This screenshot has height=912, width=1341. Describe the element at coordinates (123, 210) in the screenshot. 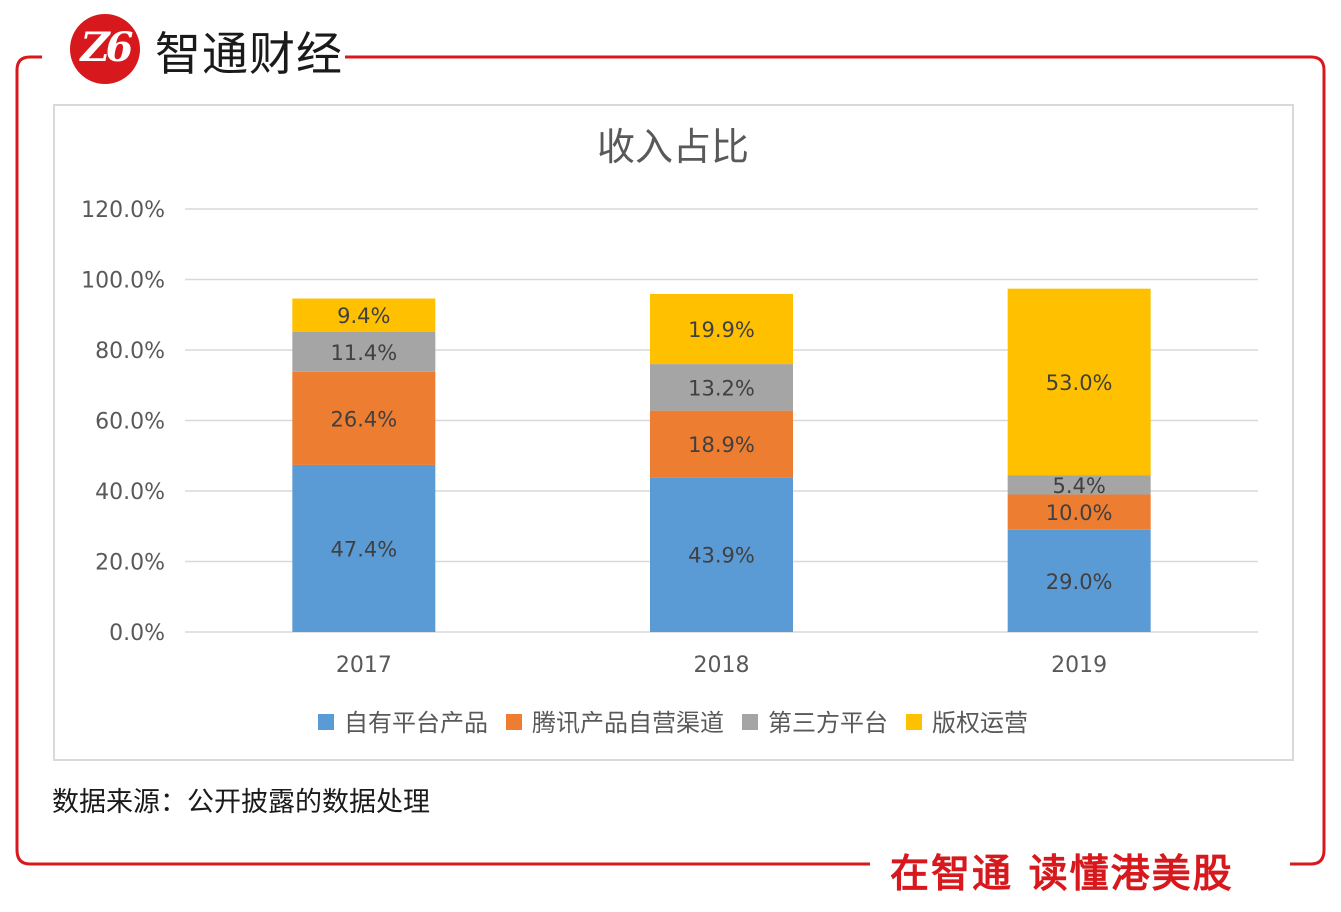

I see `y-tick-label: 120.0%` at that location.